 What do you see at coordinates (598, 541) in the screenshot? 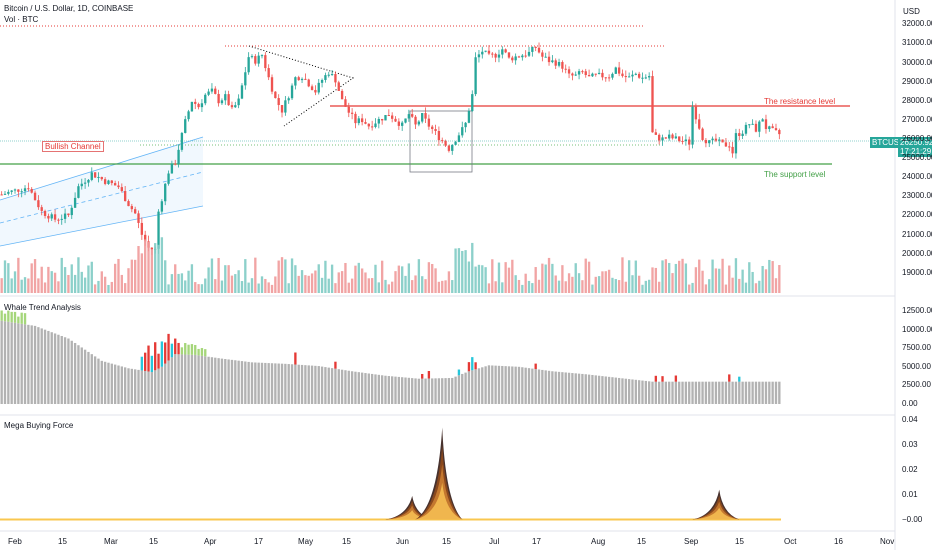
I see `time-tick: Aug` at bounding box center [598, 541].